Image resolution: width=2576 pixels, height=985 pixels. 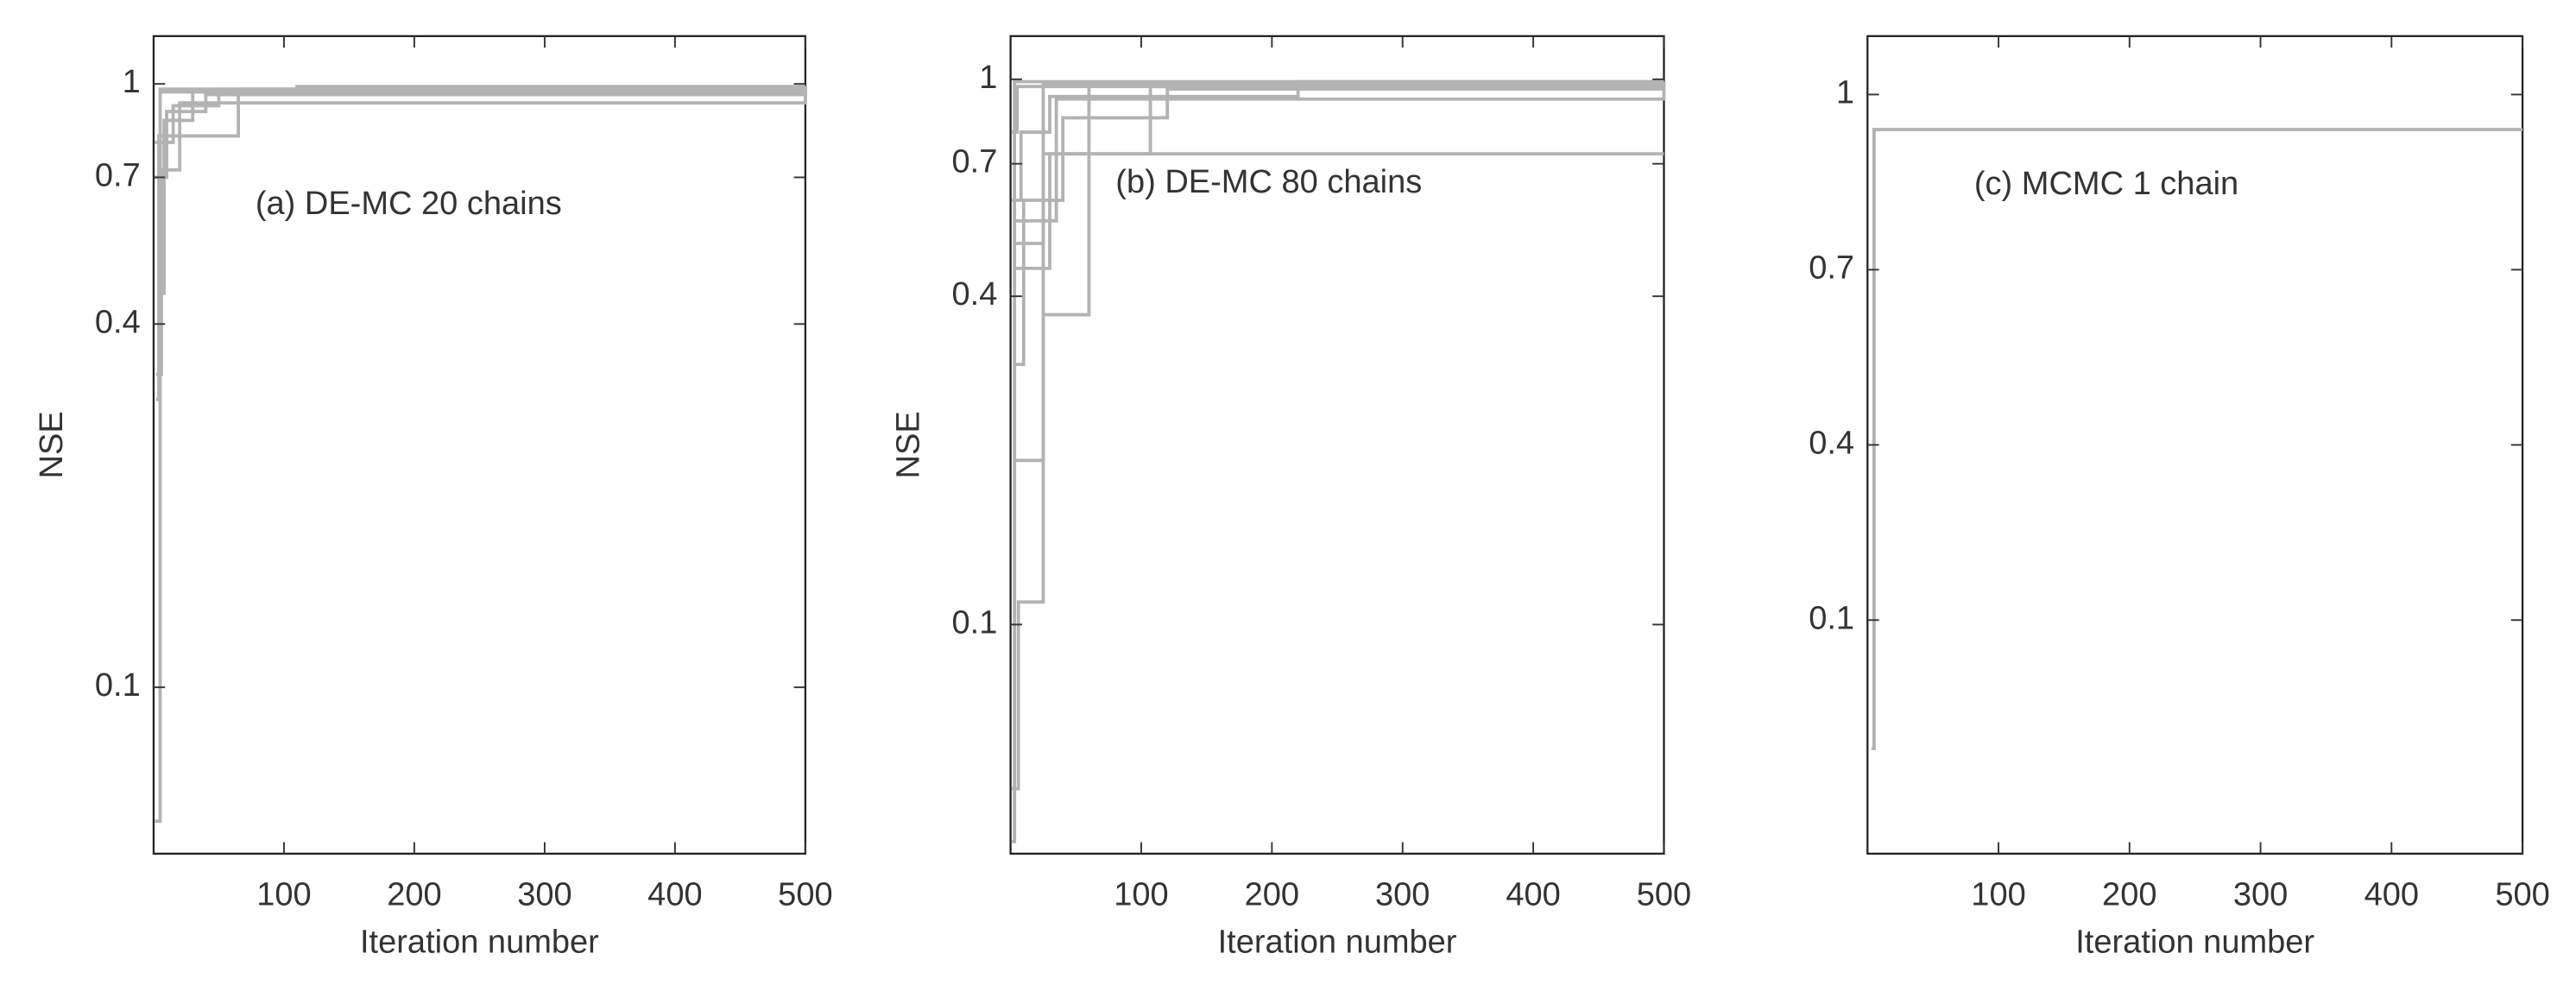 I want to click on annotation: (b) DE-MC 80 chains, so click(x=1268, y=182).